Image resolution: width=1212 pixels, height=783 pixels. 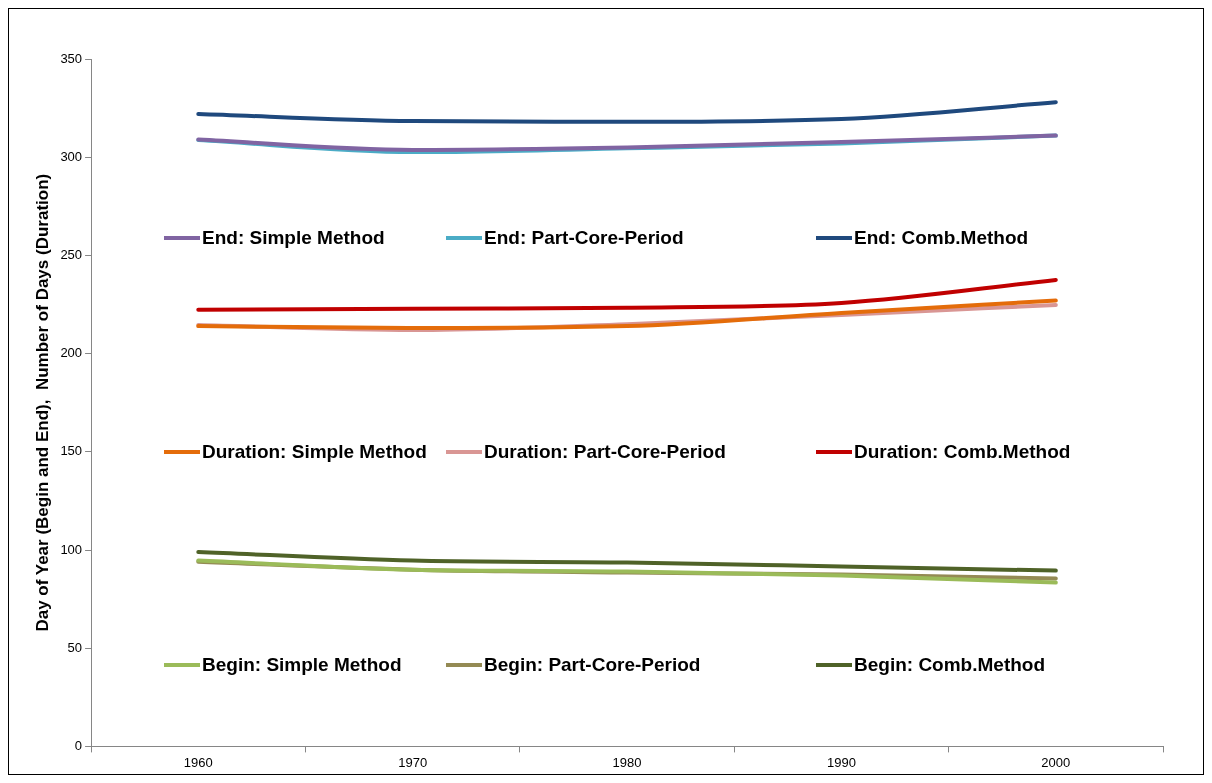 I want to click on y-tick-label: 0, so click(x=78, y=745).